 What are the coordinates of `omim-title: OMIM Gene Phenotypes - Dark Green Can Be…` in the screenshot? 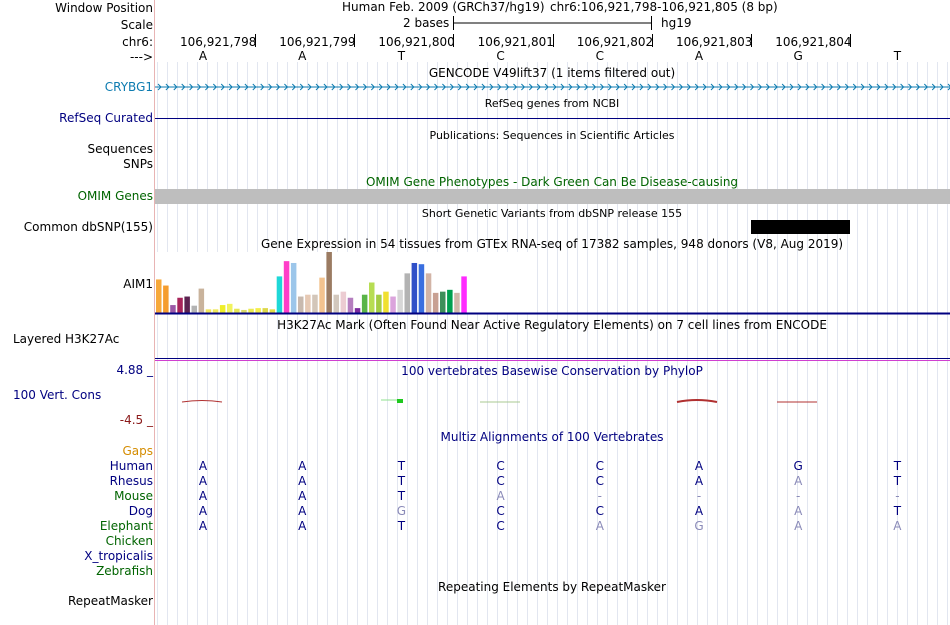 It's located at (552, 182).